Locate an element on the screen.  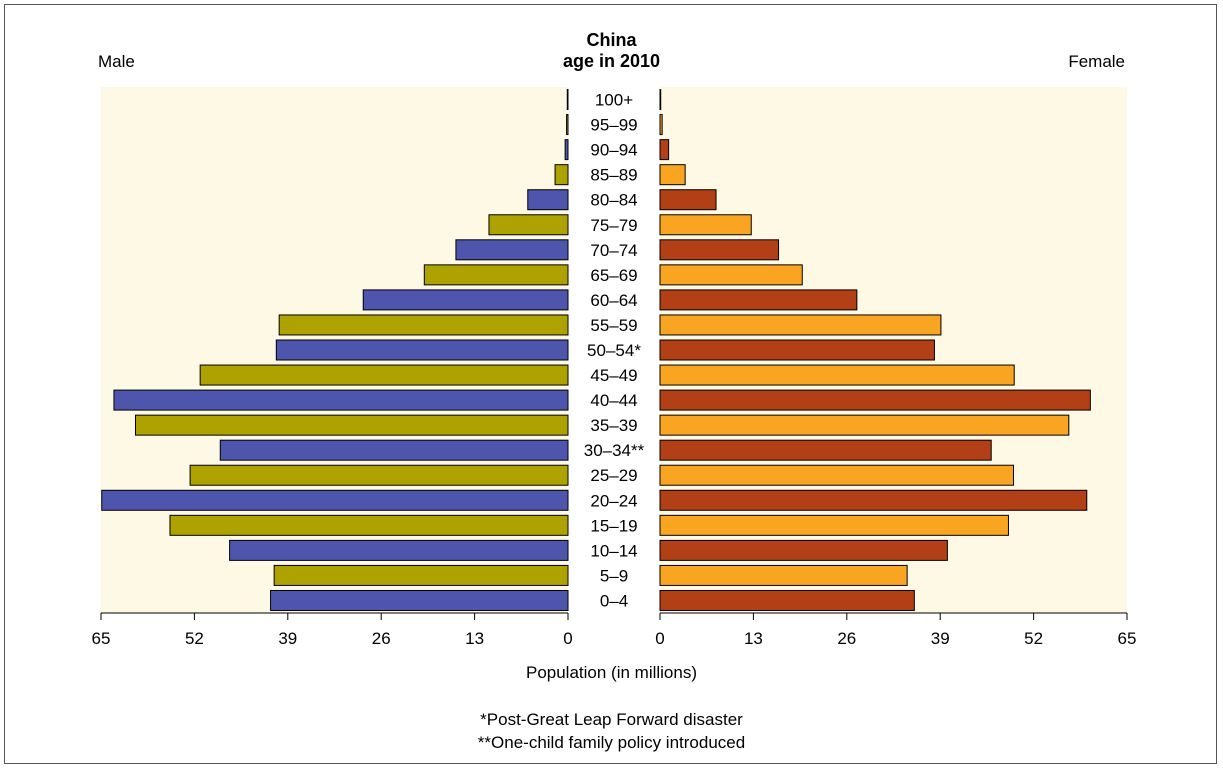
age-group-label: 75–79 is located at coordinates (613, 225).